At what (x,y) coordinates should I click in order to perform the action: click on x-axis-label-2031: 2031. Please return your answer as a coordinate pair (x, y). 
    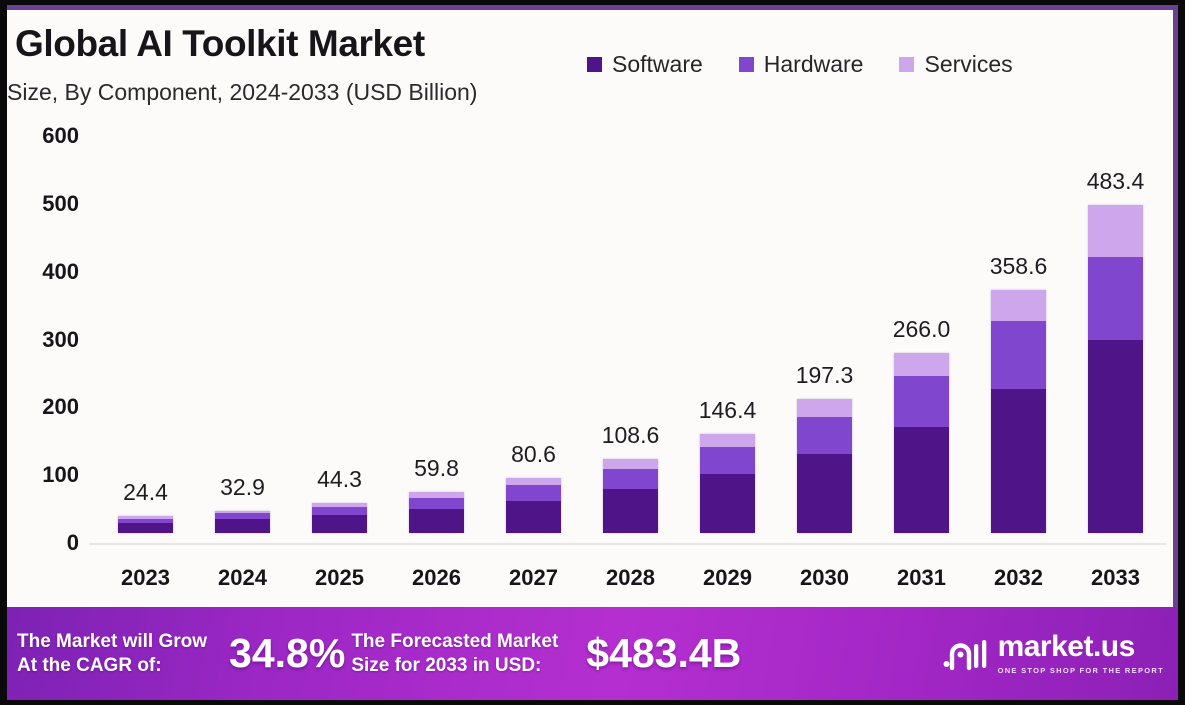
    Looking at the image, I should click on (921, 577).